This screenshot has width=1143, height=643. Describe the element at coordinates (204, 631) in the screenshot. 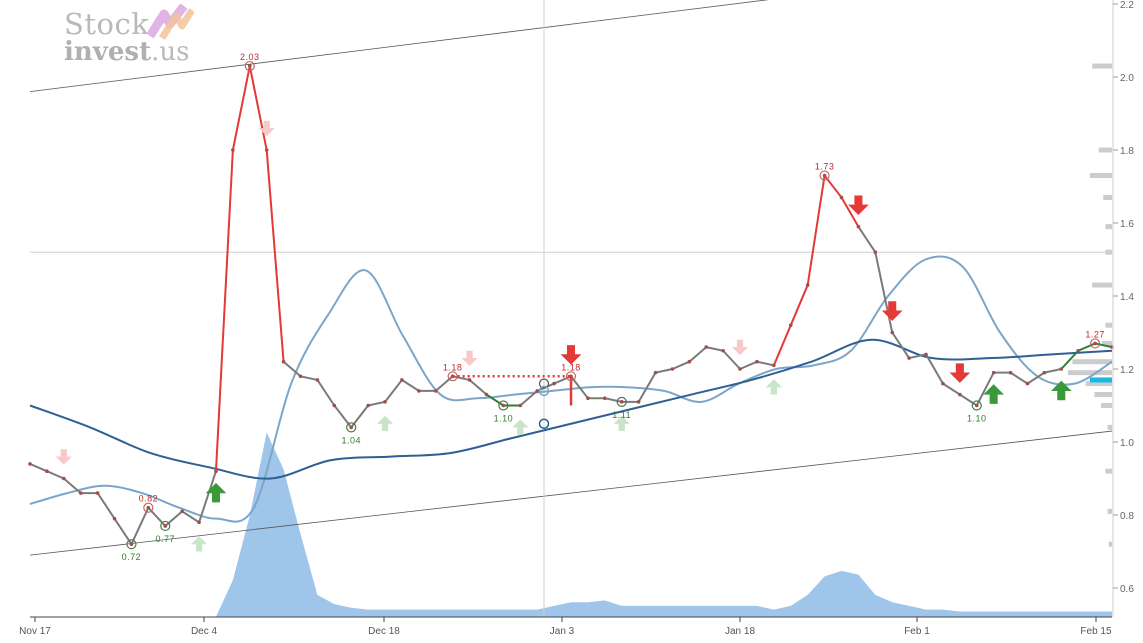

I see `x-tick-label: Dec 4` at that location.